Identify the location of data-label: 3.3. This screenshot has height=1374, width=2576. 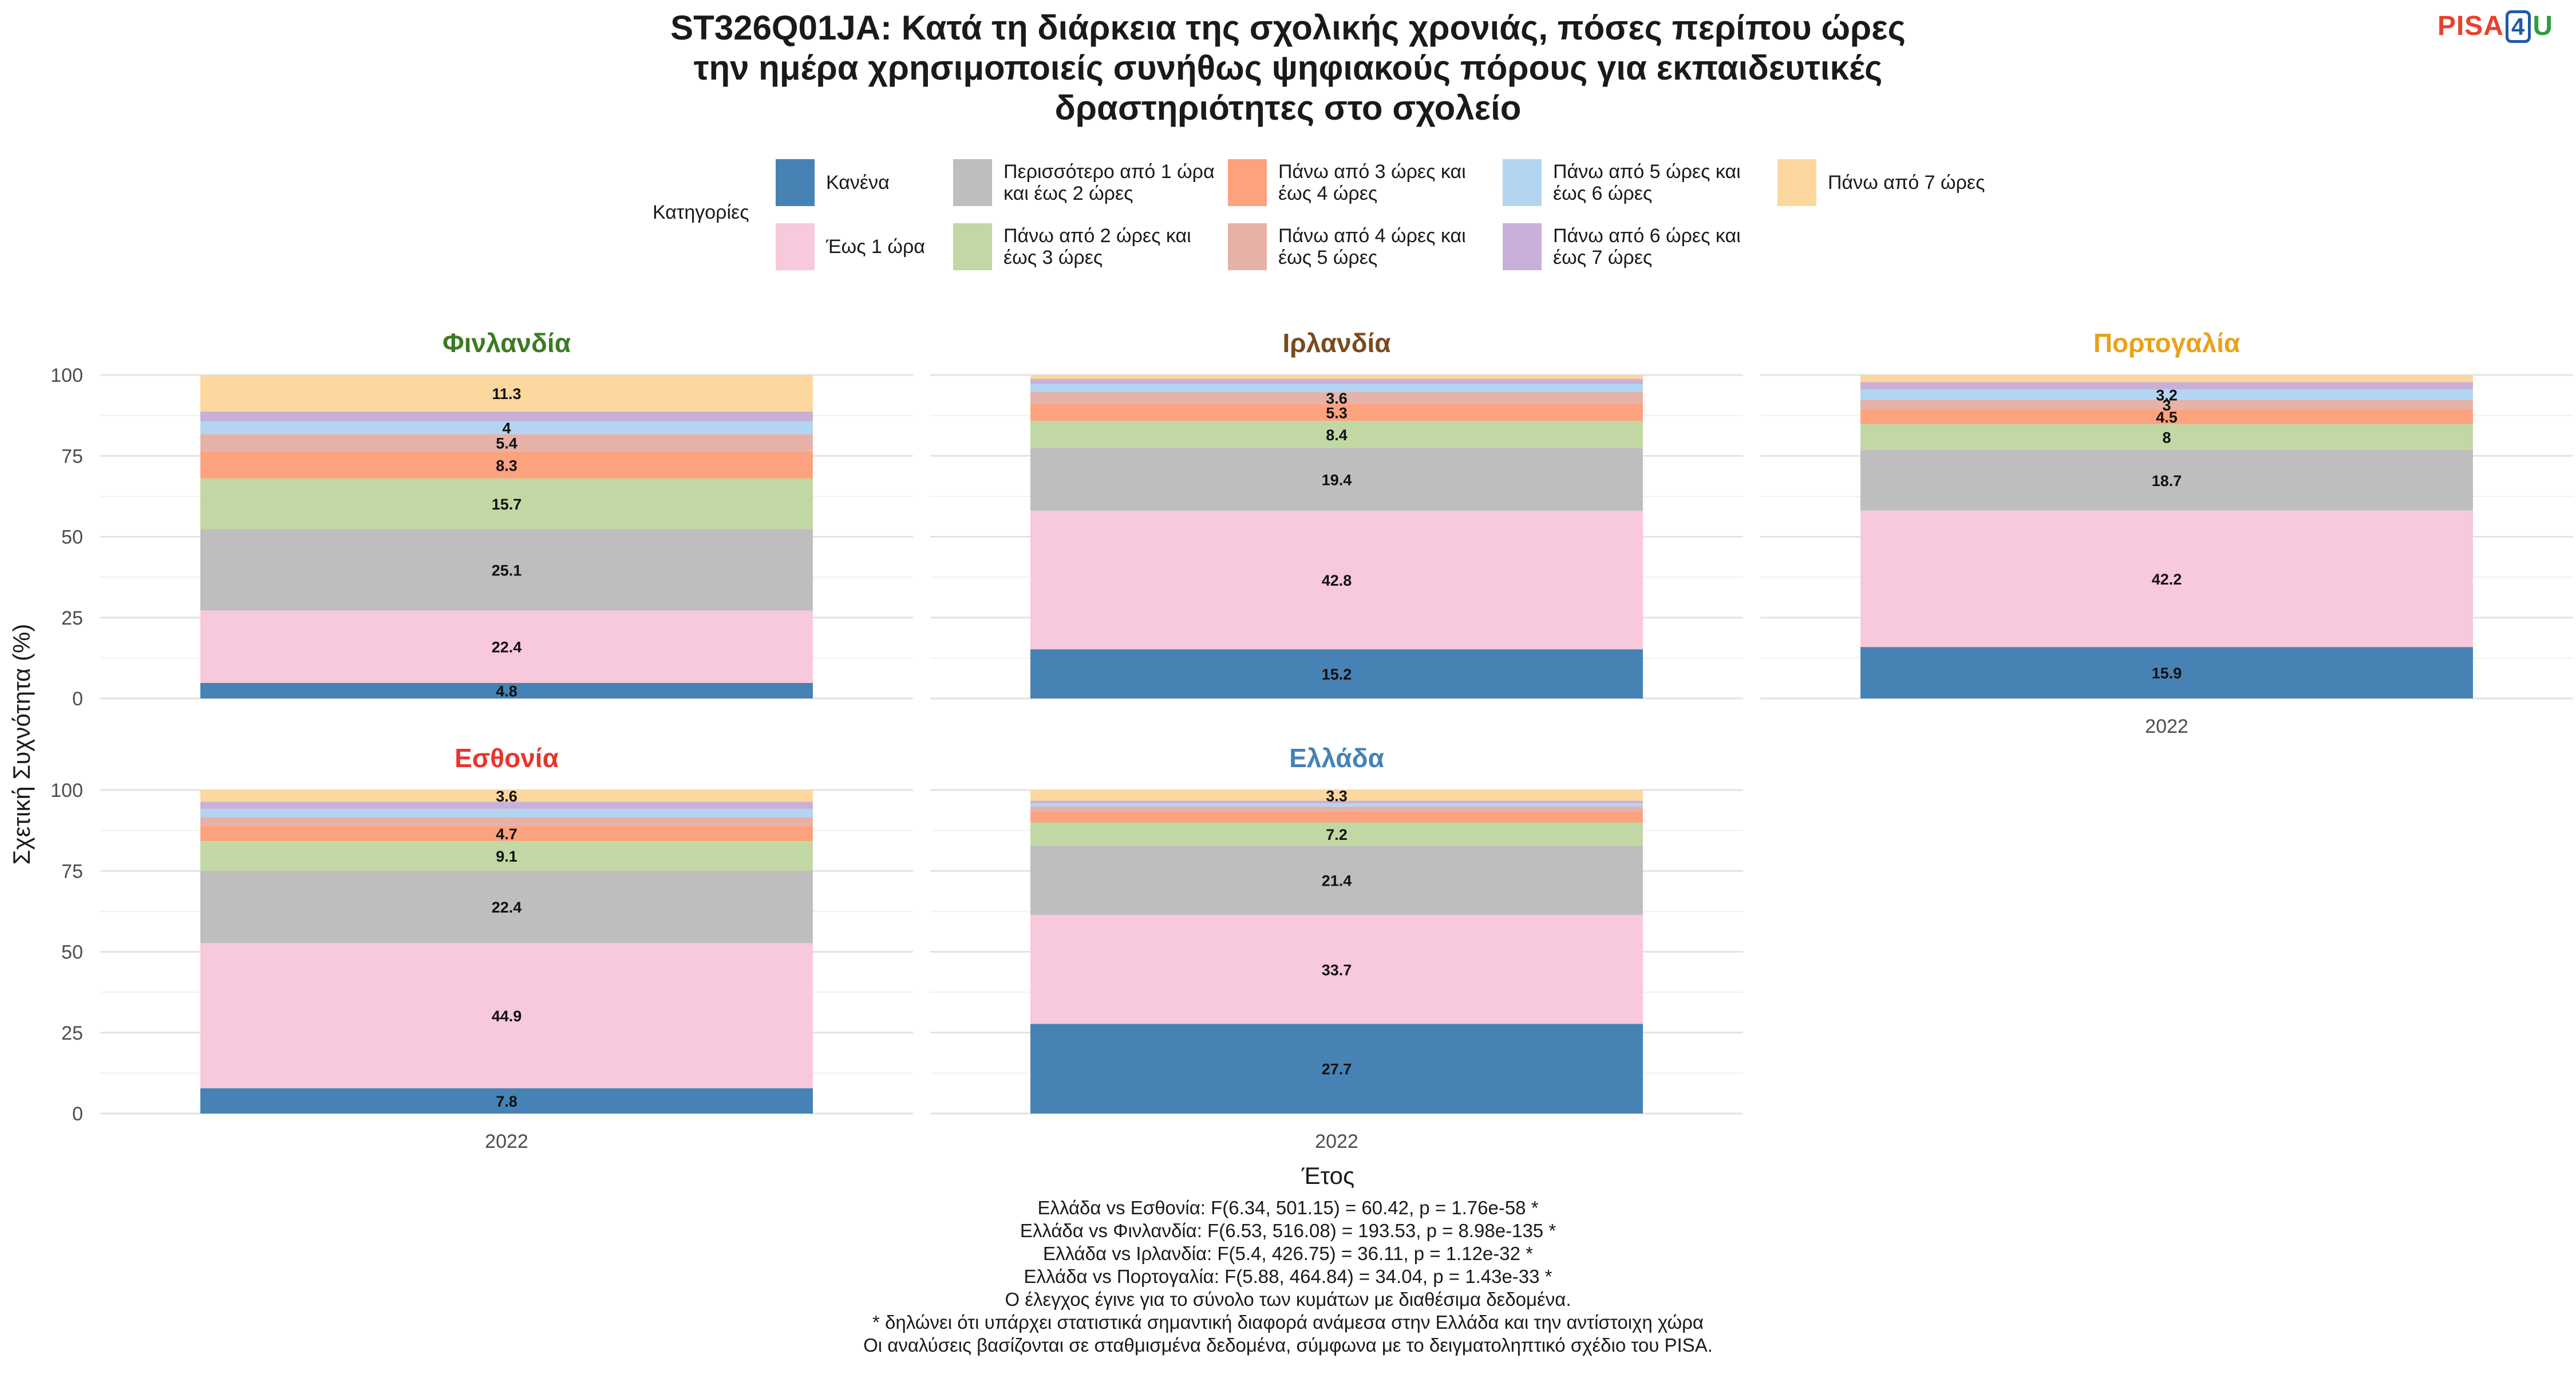
(1337, 795).